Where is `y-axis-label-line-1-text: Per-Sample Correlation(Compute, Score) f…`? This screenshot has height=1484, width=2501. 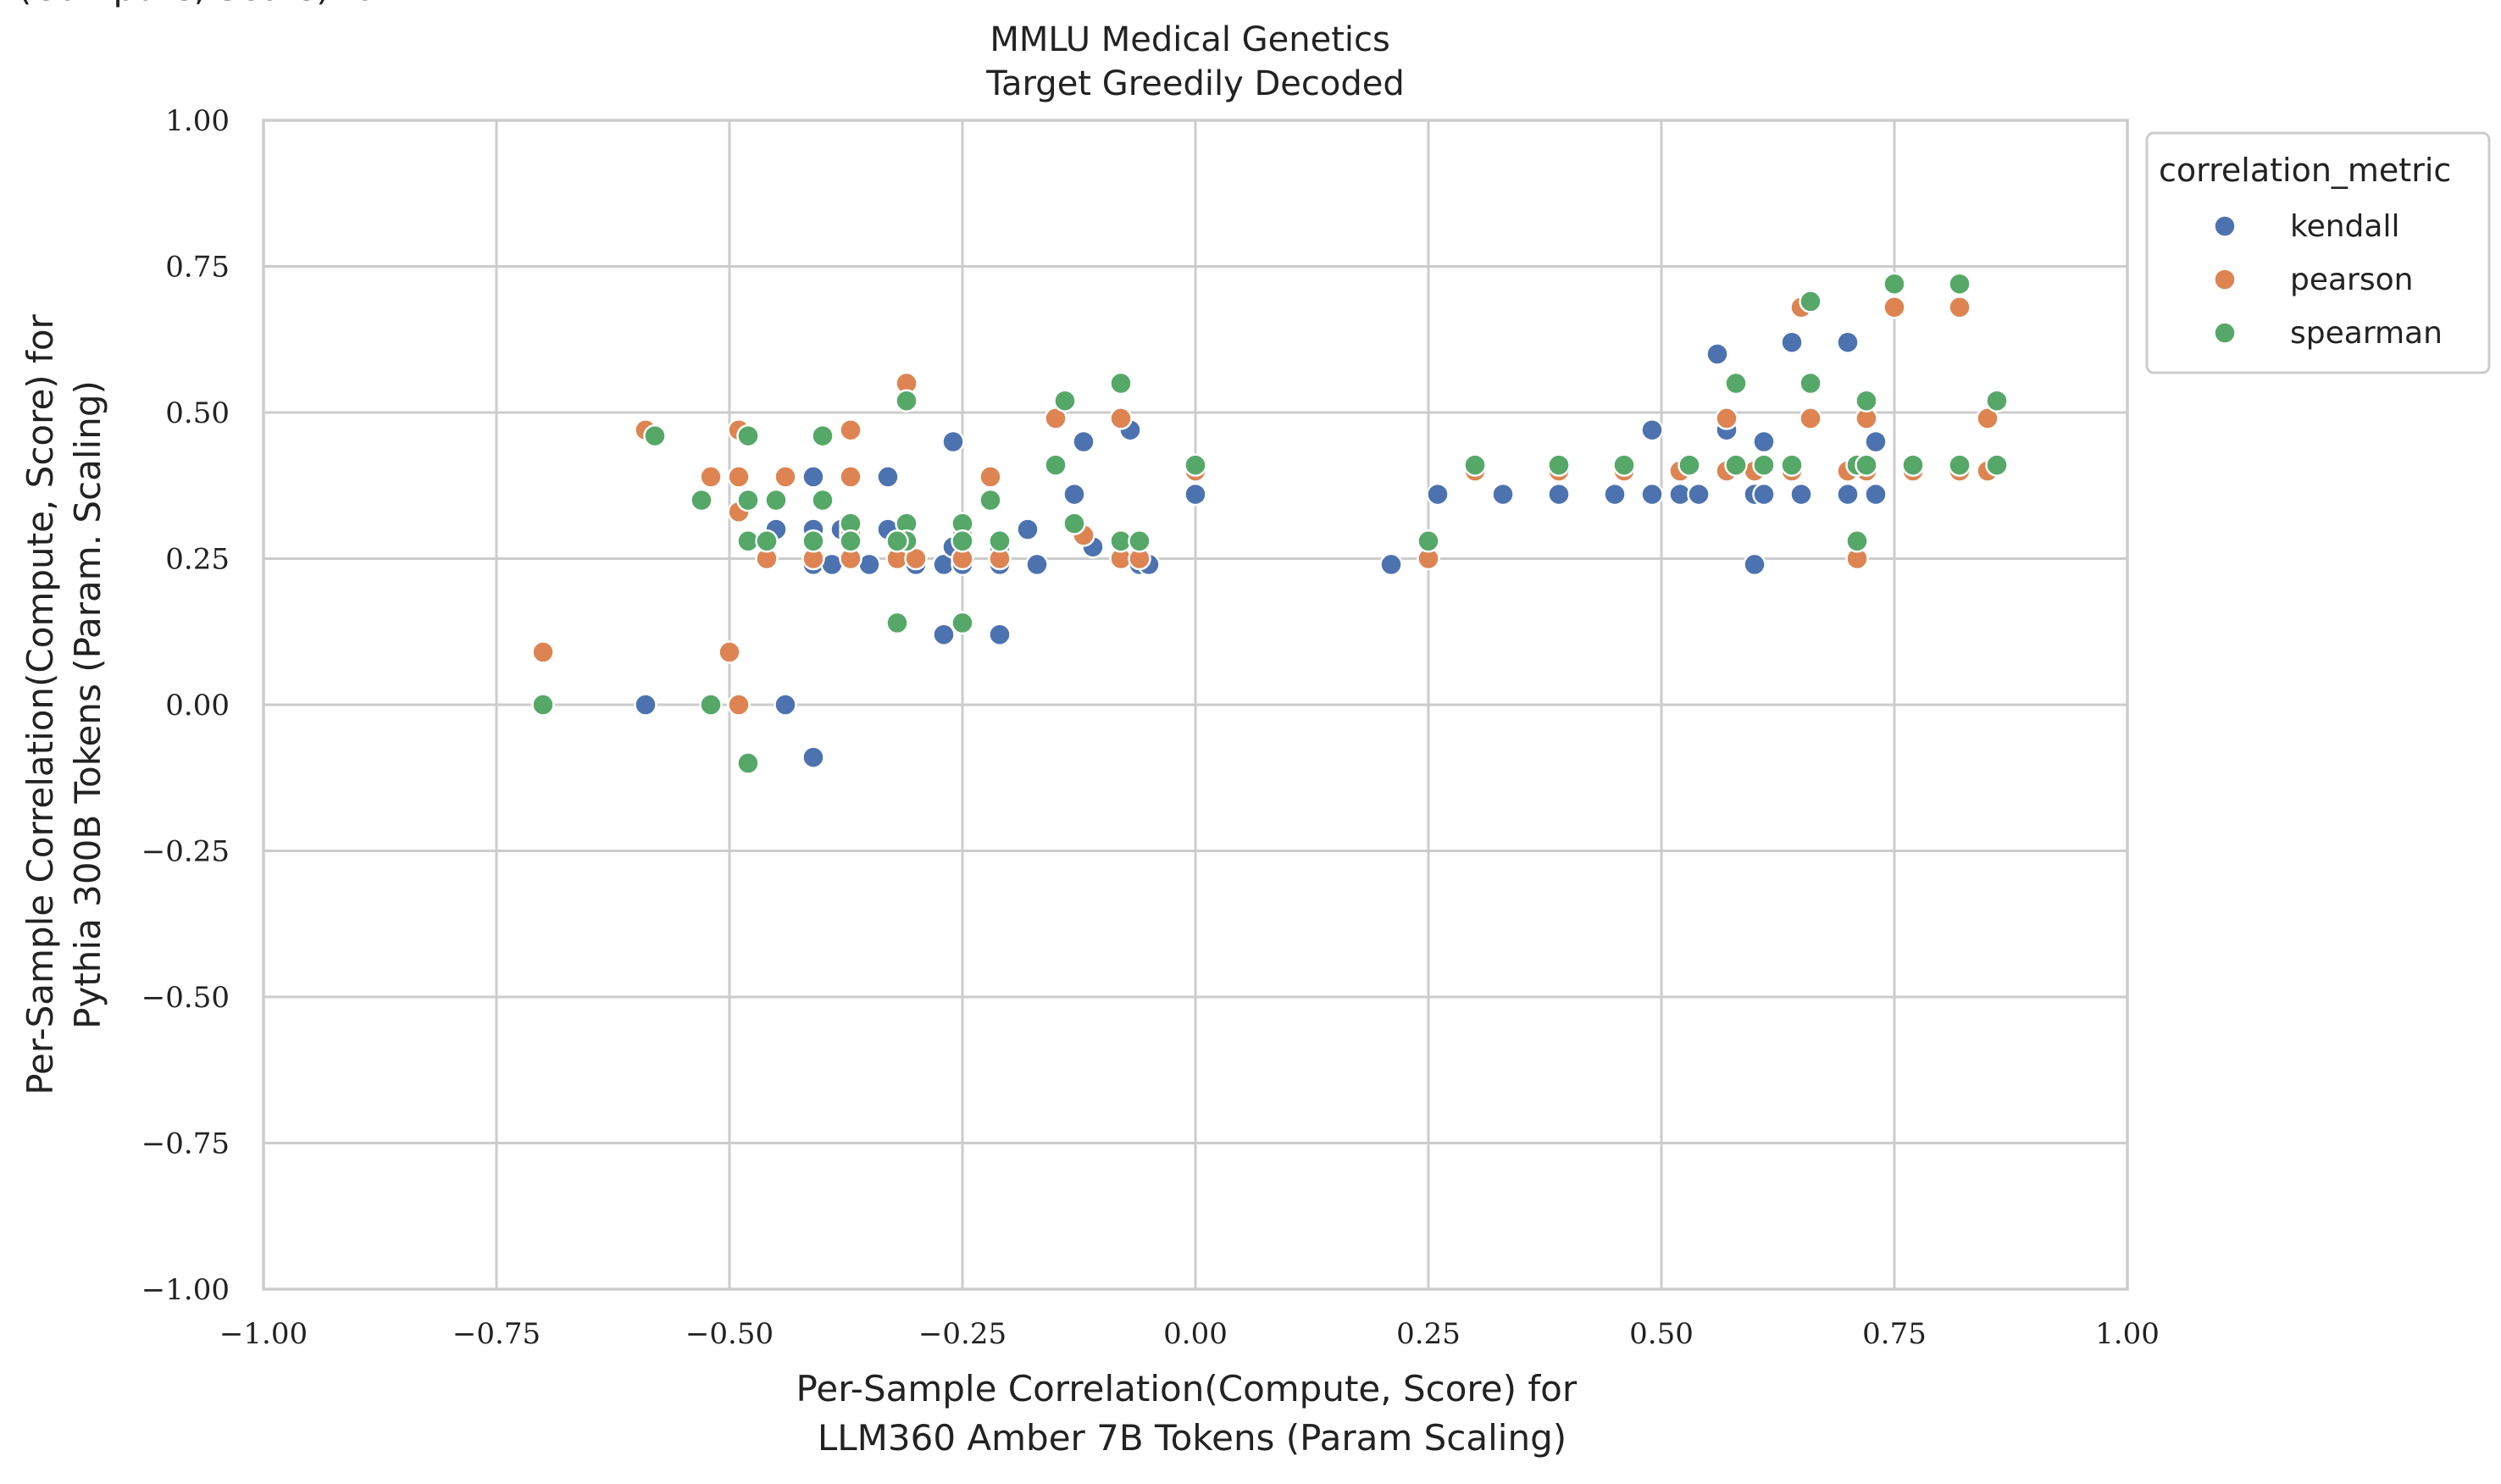 y-axis-label-line-1-text: Per-Sample Correlation(Compute, Score) f… is located at coordinates (40, 703).